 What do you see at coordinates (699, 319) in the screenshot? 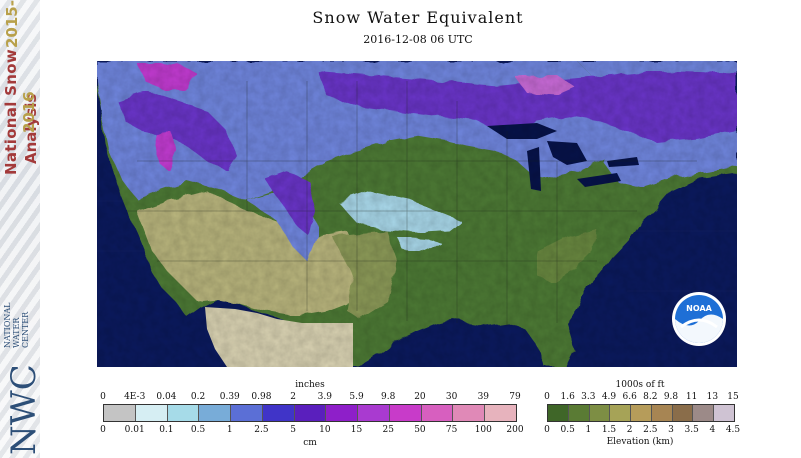
I see `noaa-logo: NOAA` at bounding box center [699, 319].